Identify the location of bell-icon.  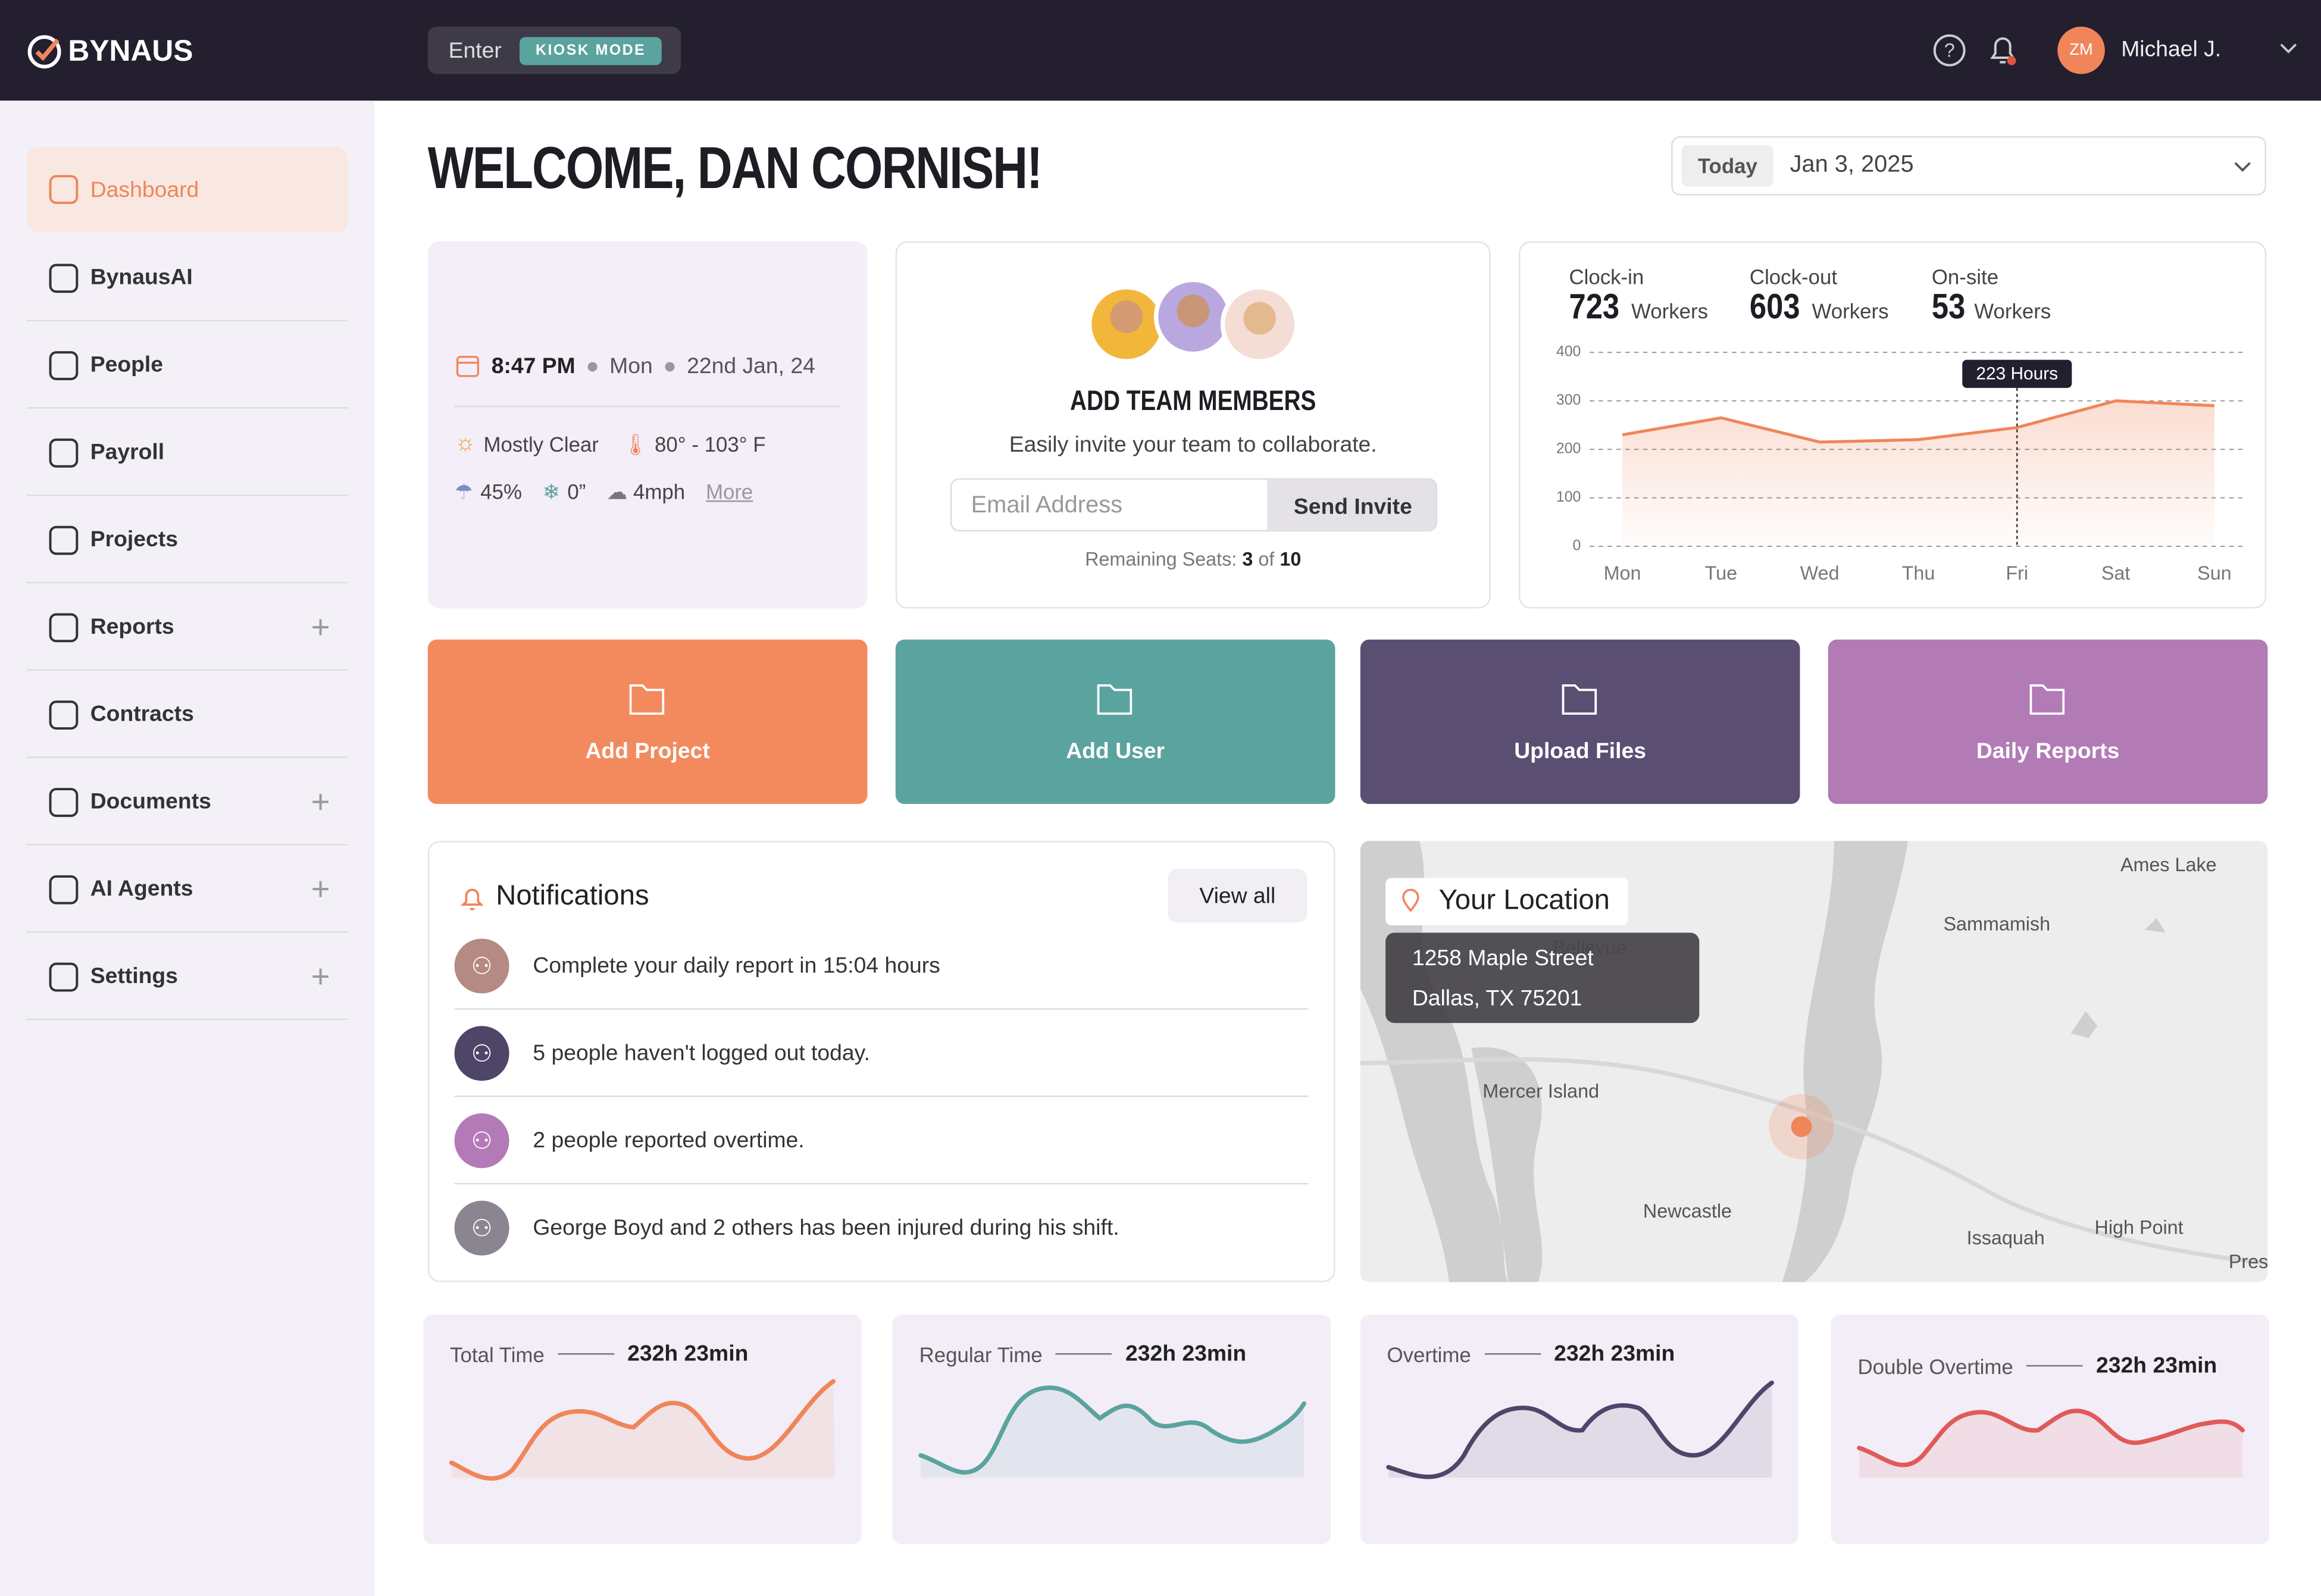
(2003, 50).